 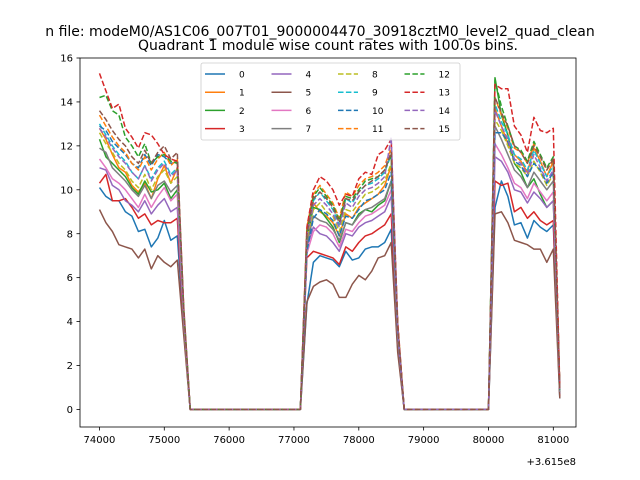 I want to click on x-tick-label: 78000, so click(x=359, y=440).